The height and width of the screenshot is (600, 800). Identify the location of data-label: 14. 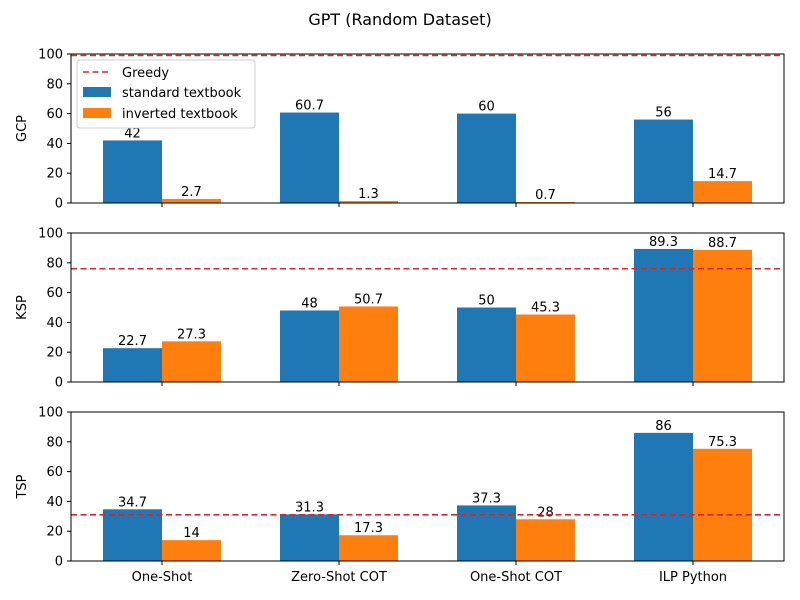
(191, 533).